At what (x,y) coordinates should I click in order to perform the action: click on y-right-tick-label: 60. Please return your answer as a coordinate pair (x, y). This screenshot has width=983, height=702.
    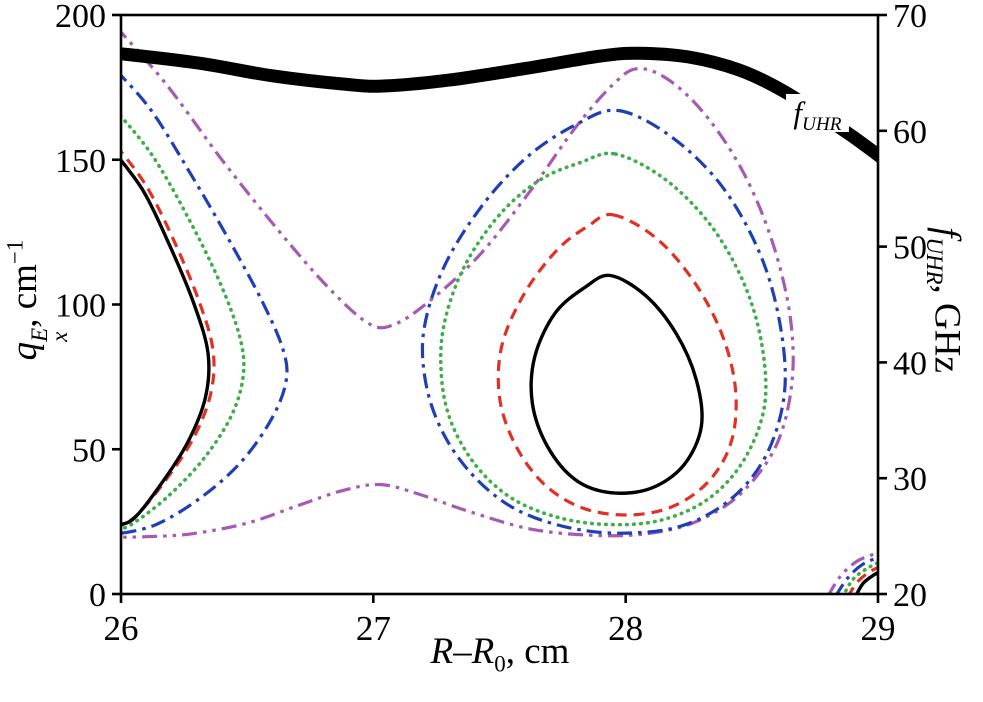
    Looking at the image, I should click on (910, 132).